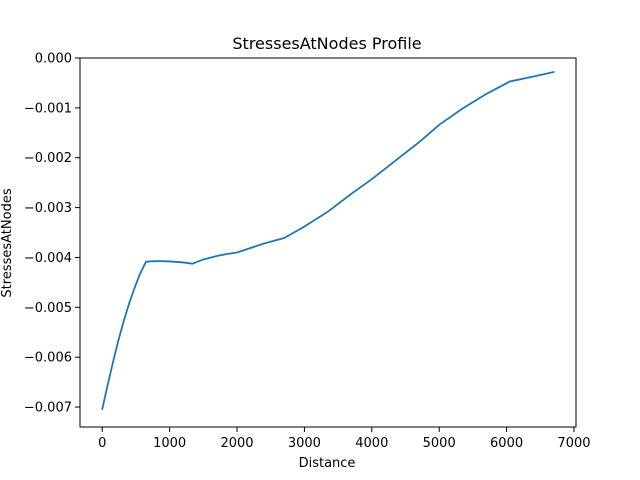 This screenshot has width=640, height=480. What do you see at coordinates (169, 443) in the screenshot?
I see `x-tick-label: 1000` at bounding box center [169, 443].